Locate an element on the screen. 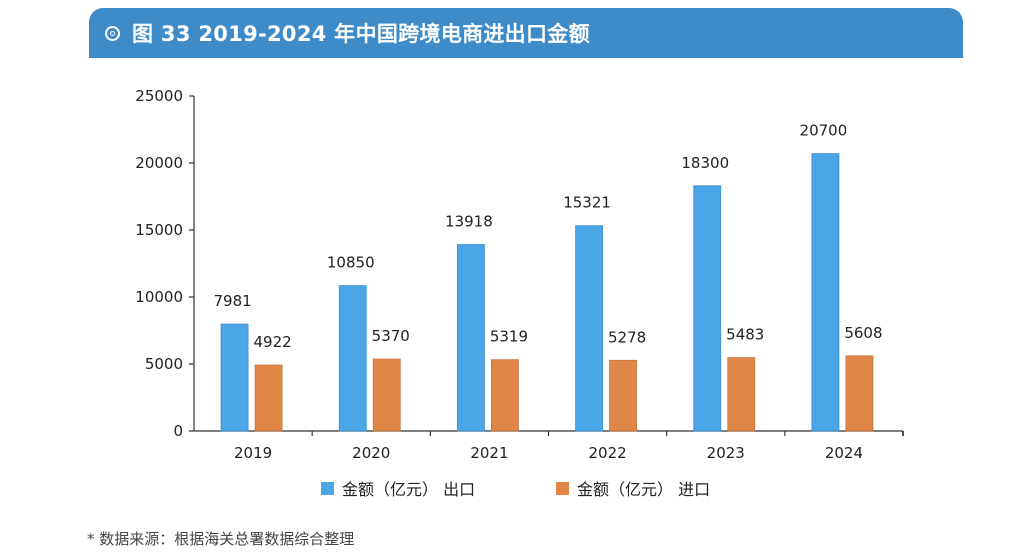  legend-item-export: 金额（亿元） 出口 is located at coordinates (398, 488).